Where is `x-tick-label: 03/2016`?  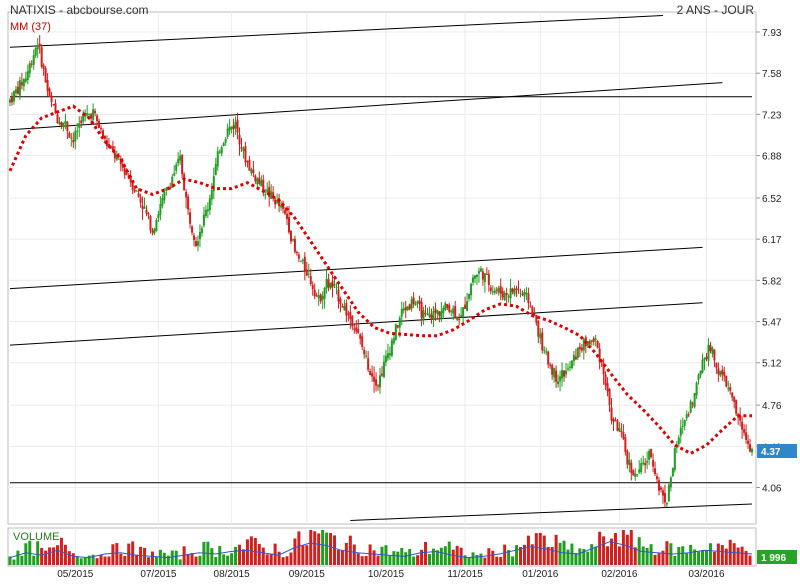
x-tick-label: 03/2016 is located at coordinates (706, 574).